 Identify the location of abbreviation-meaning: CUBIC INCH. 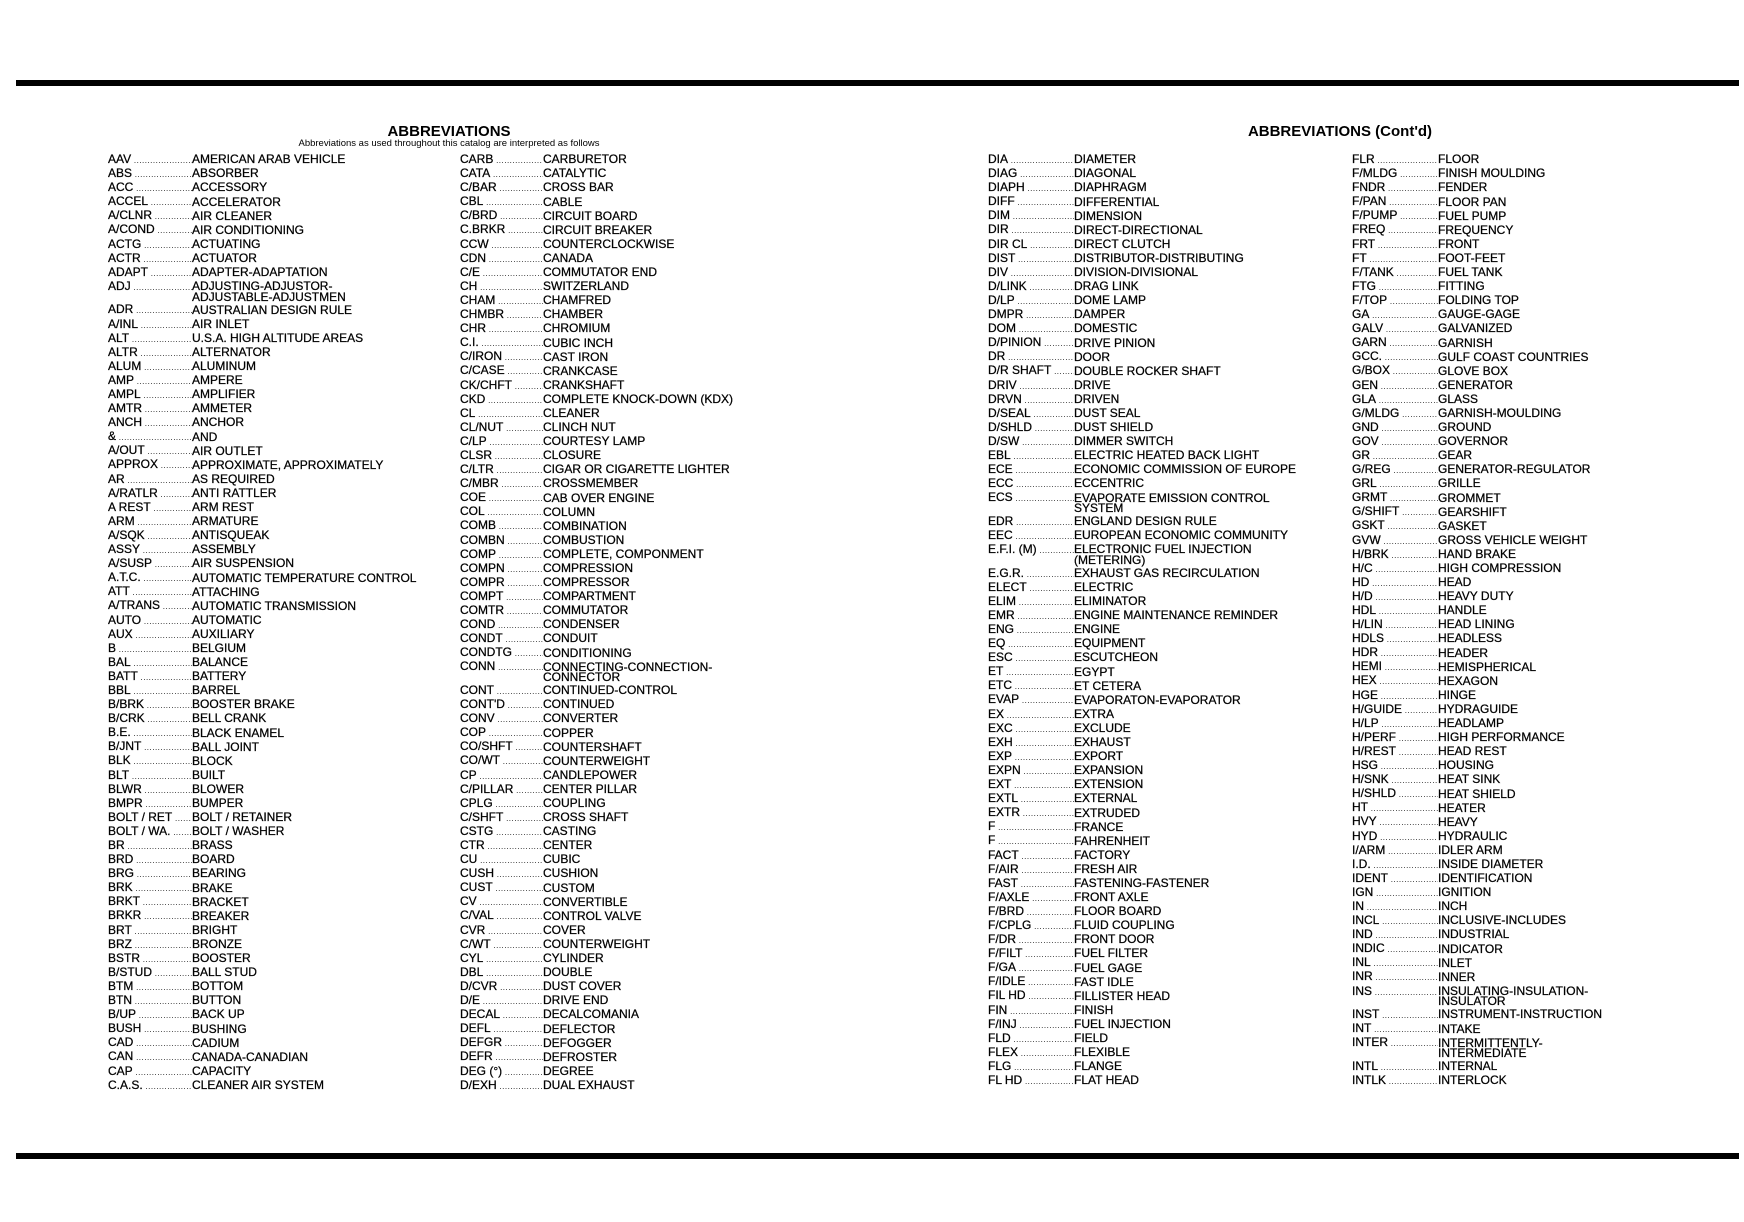
(578, 342).